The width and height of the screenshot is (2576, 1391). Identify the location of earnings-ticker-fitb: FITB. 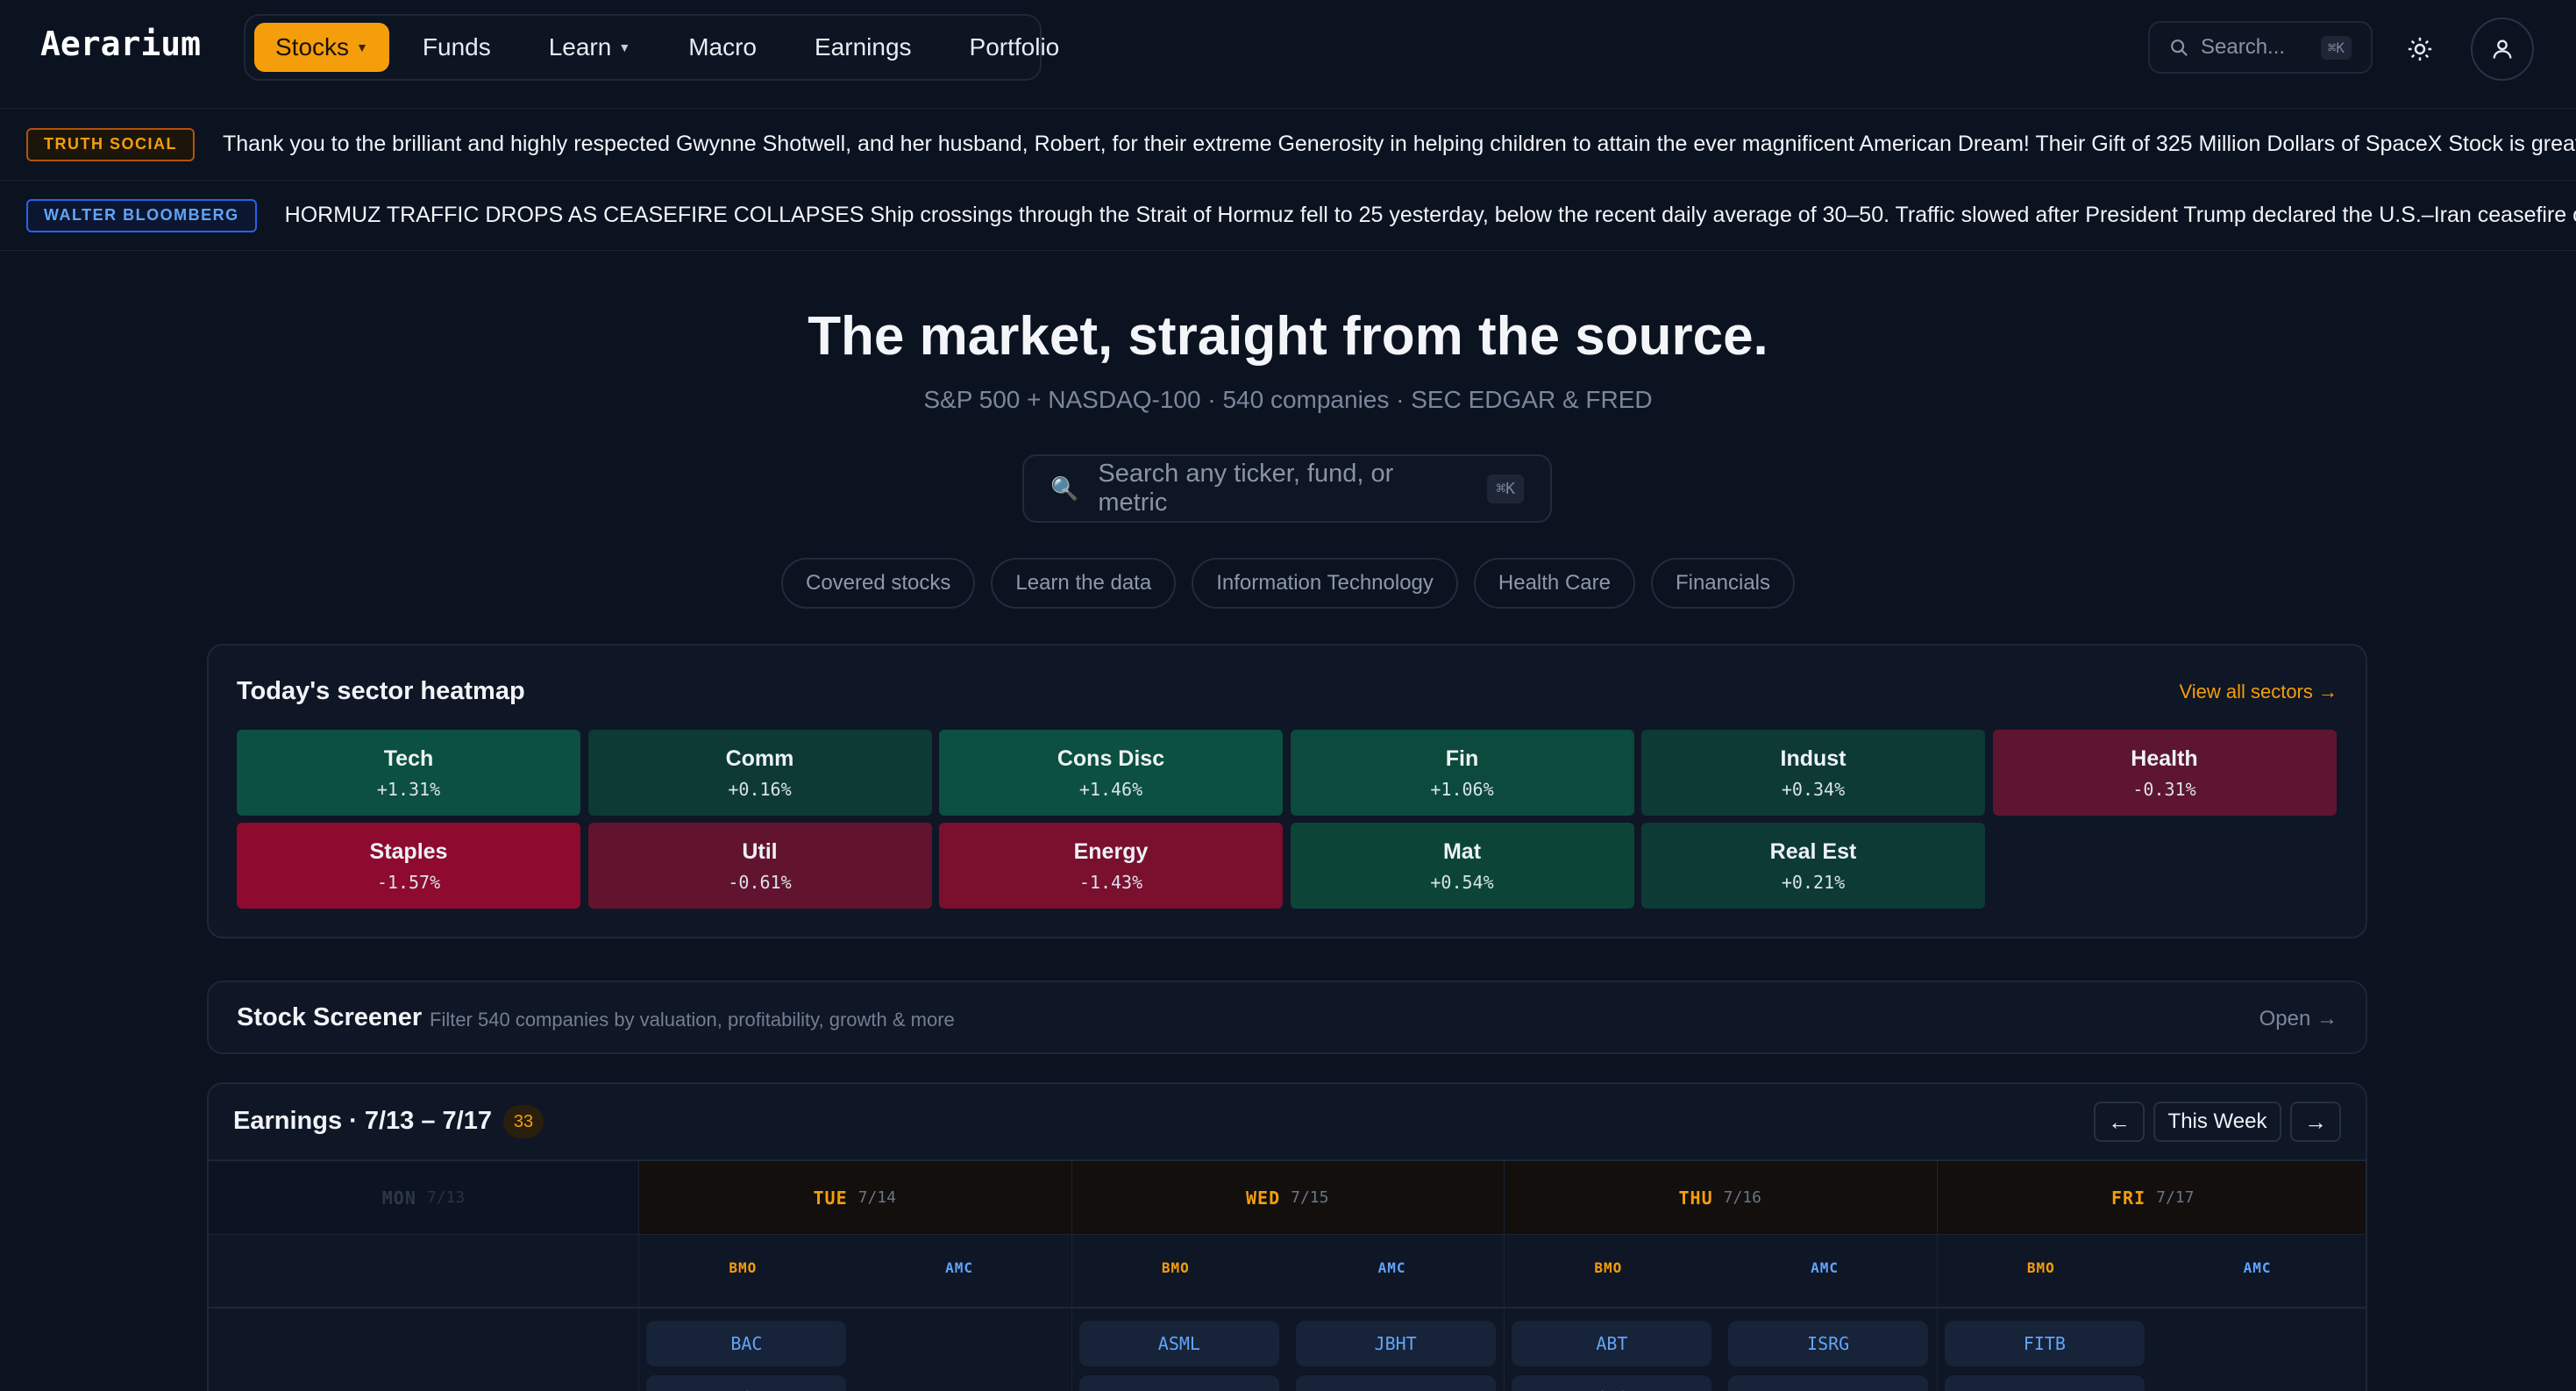
(2044, 1343).